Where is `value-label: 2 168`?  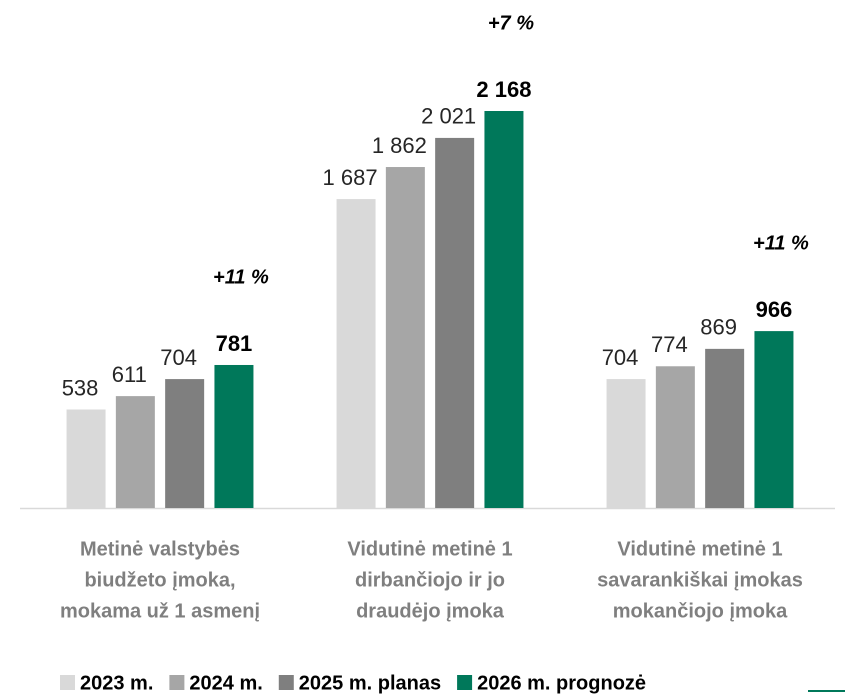 value-label: 2 168 is located at coordinates (503, 89).